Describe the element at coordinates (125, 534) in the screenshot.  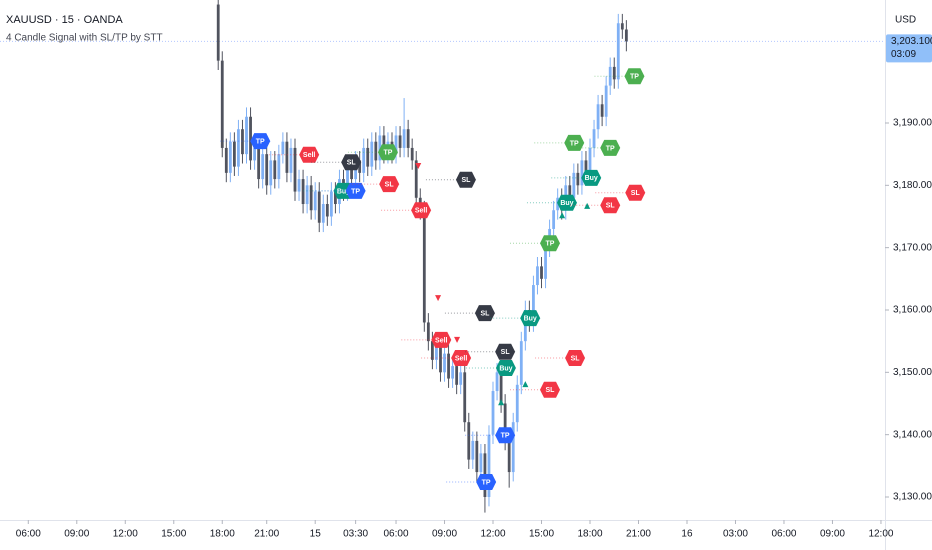
I see `x-tick-label: 12:00` at that location.